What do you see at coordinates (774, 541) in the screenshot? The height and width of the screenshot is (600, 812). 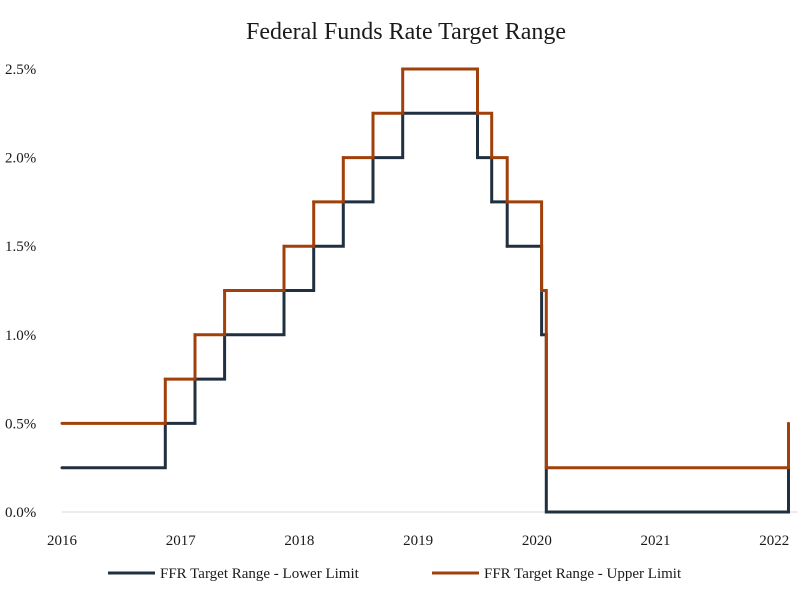 I see `x-tick-label: 2022` at bounding box center [774, 541].